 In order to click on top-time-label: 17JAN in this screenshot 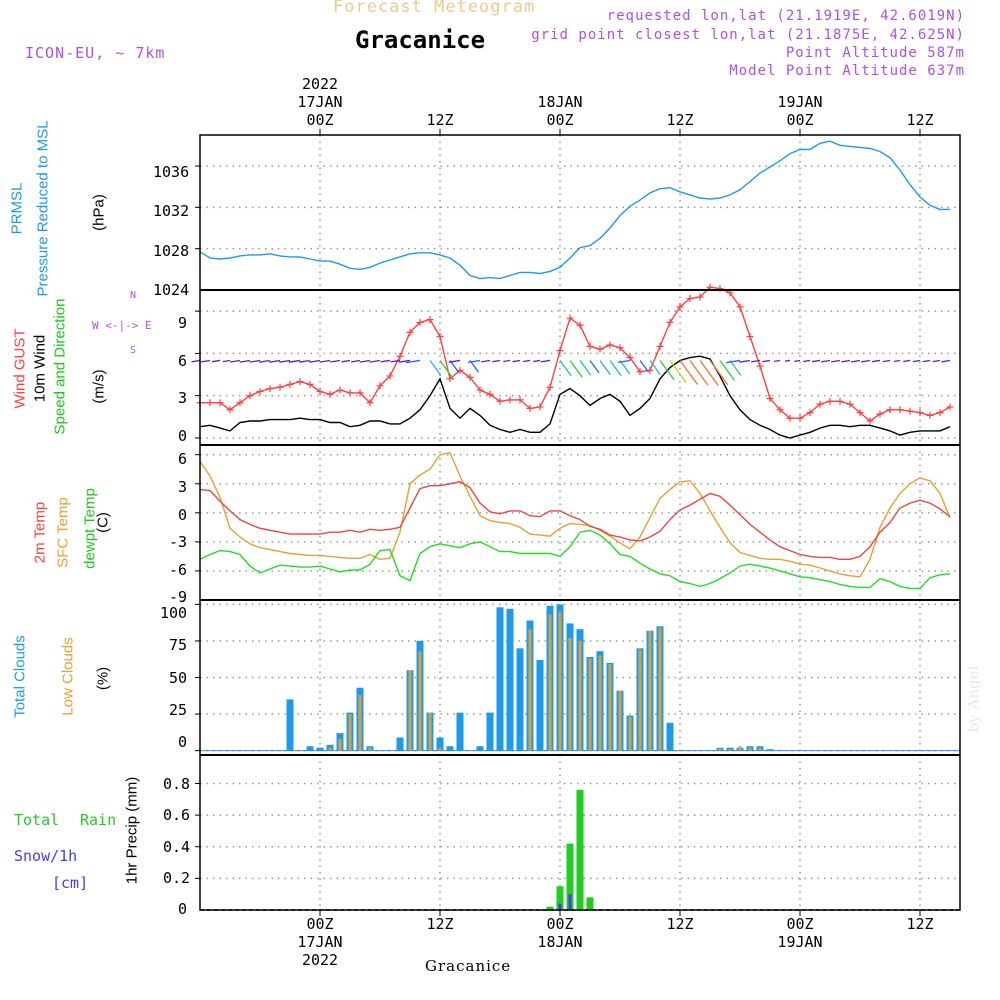, I will do `click(319, 102)`.